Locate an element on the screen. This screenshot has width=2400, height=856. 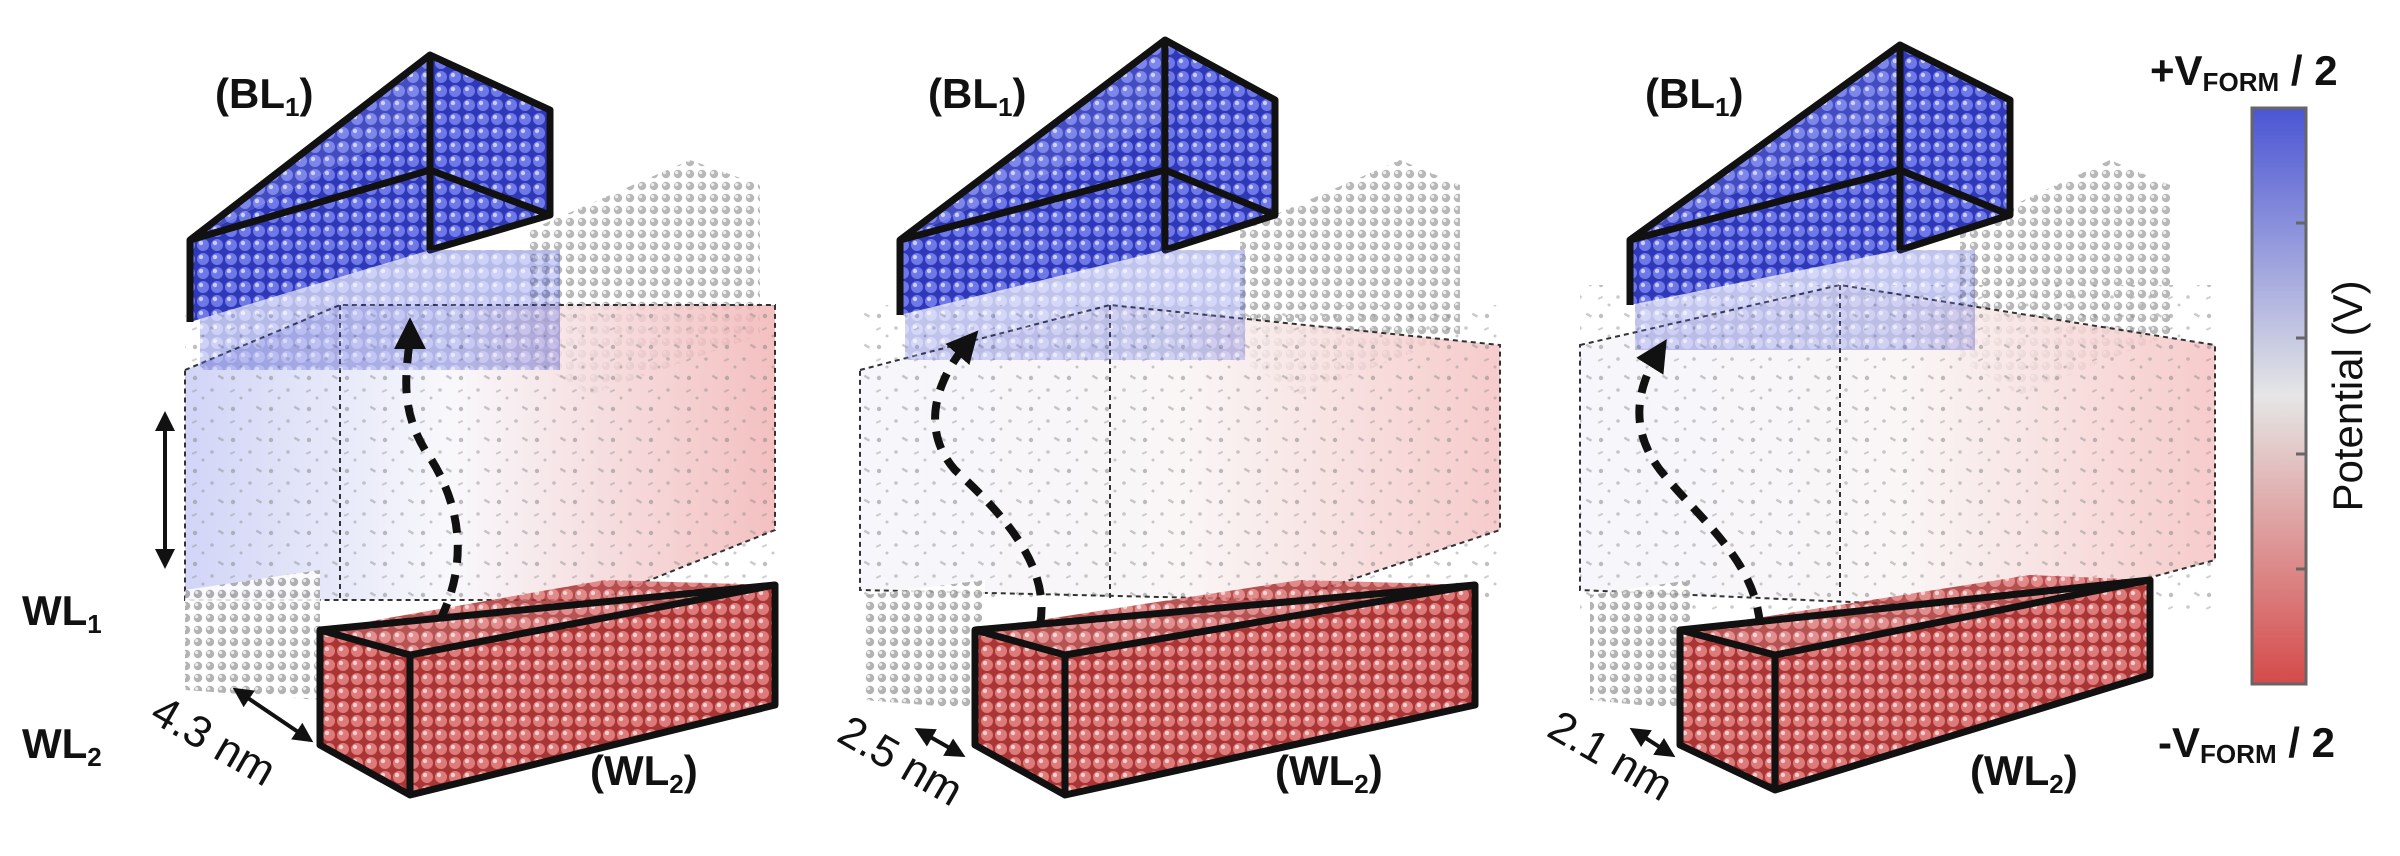
wordline-side is located at coordinates (1962, 685).